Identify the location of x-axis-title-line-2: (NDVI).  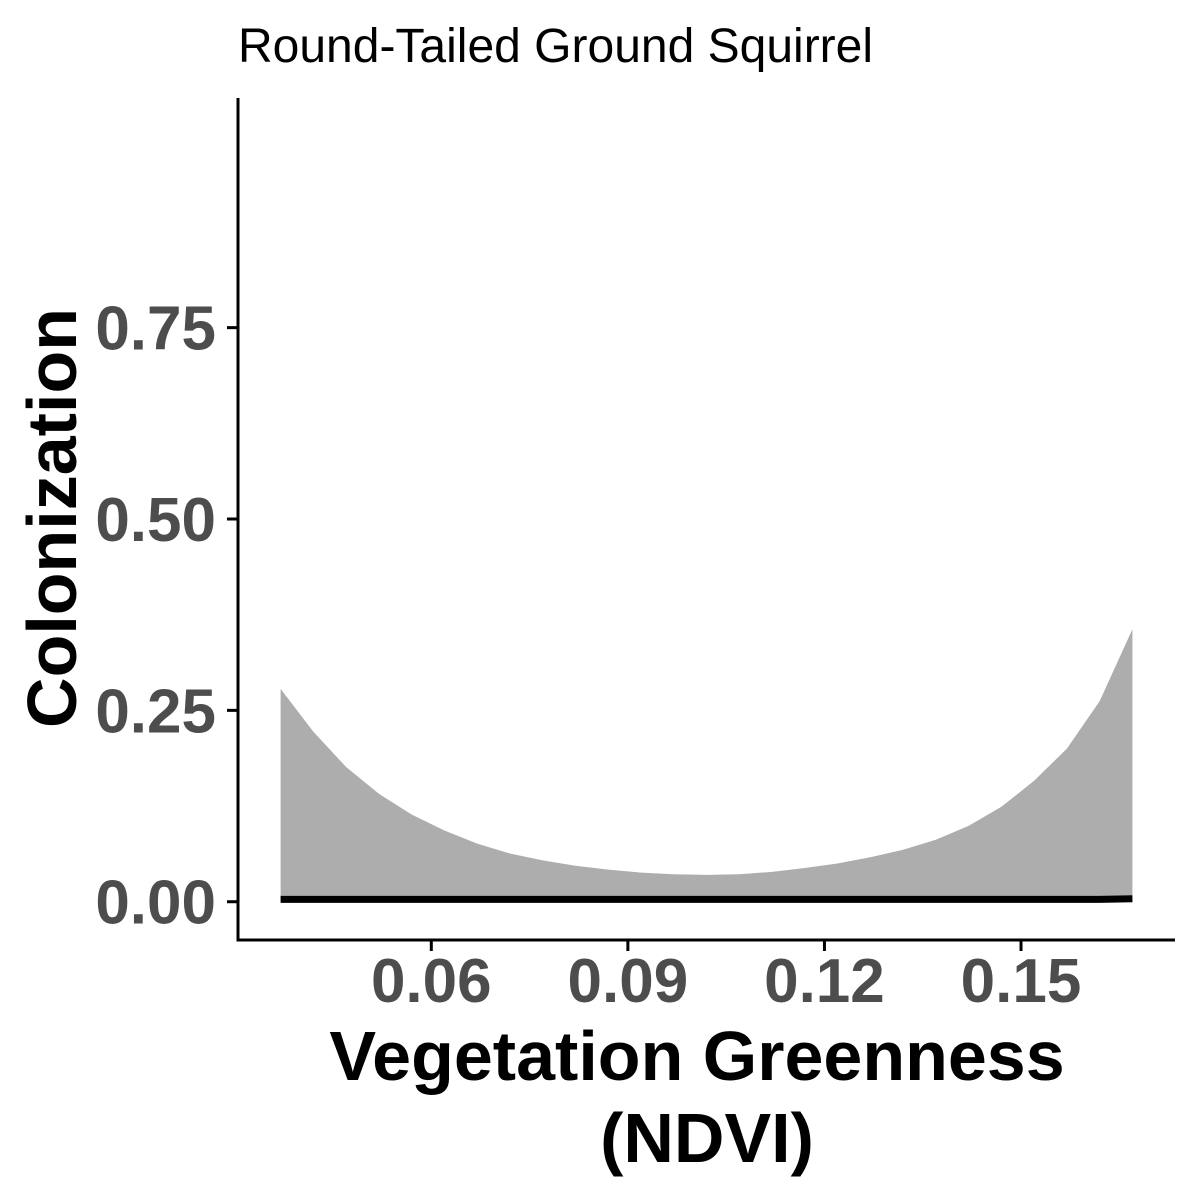
(707, 1138).